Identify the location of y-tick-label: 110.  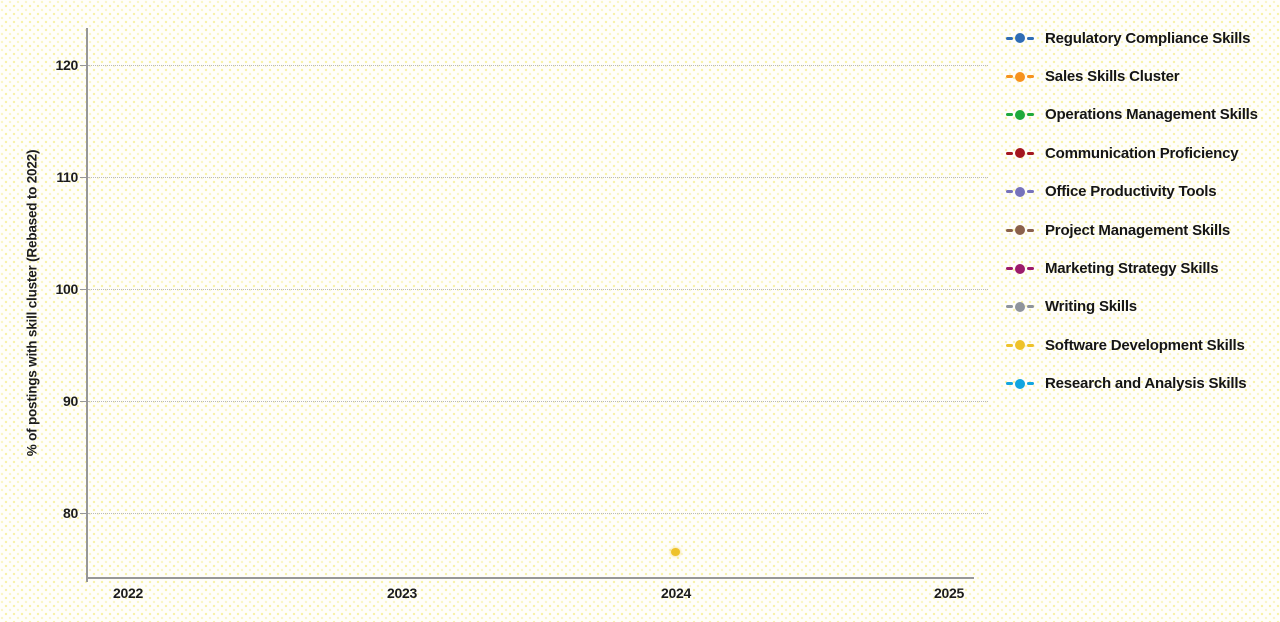
(67, 177).